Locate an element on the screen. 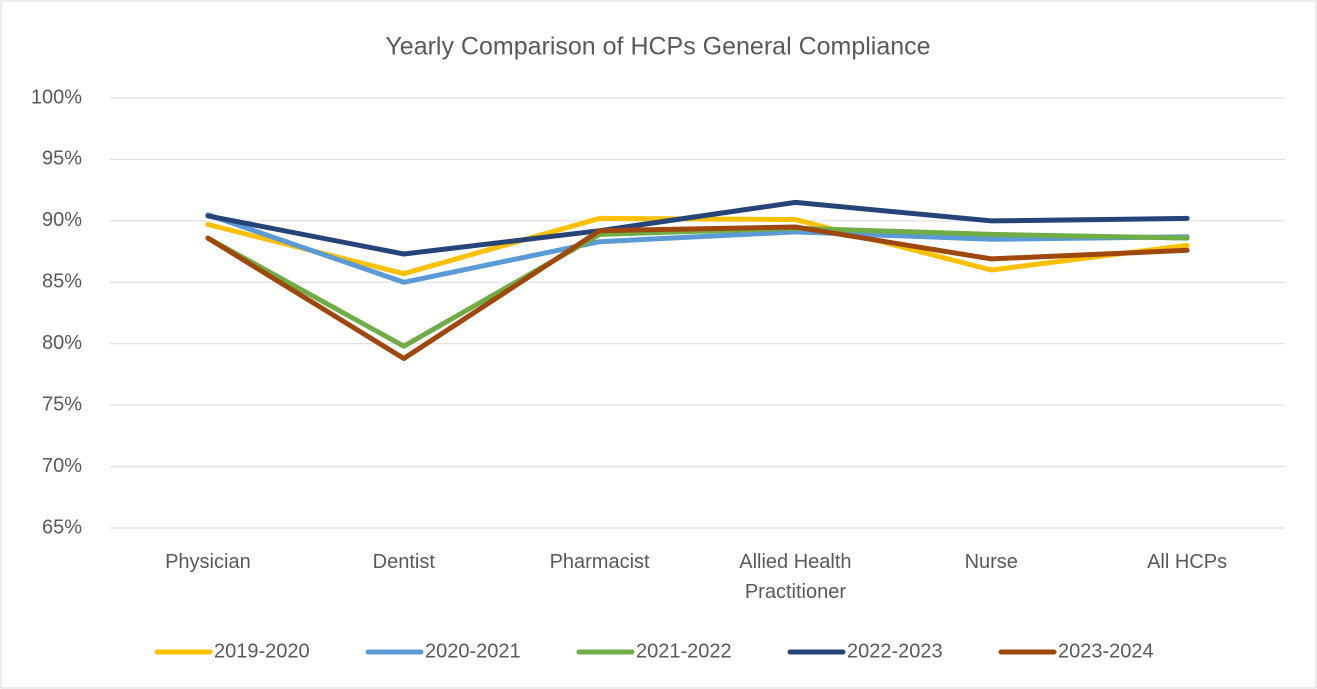  x-tick-label: All HCPs is located at coordinates (1187, 562).